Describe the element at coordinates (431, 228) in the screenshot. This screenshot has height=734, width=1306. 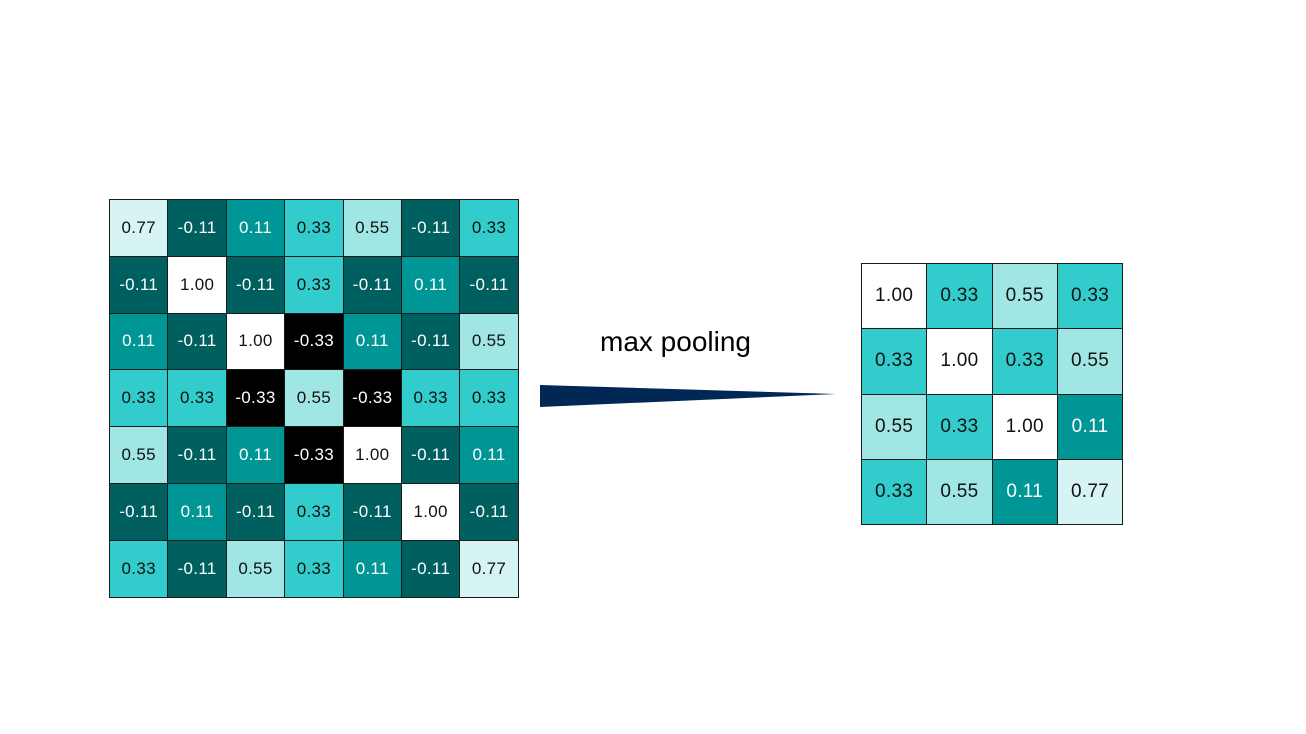
I see `input-cell-r1-c6: -0.11` at that location.